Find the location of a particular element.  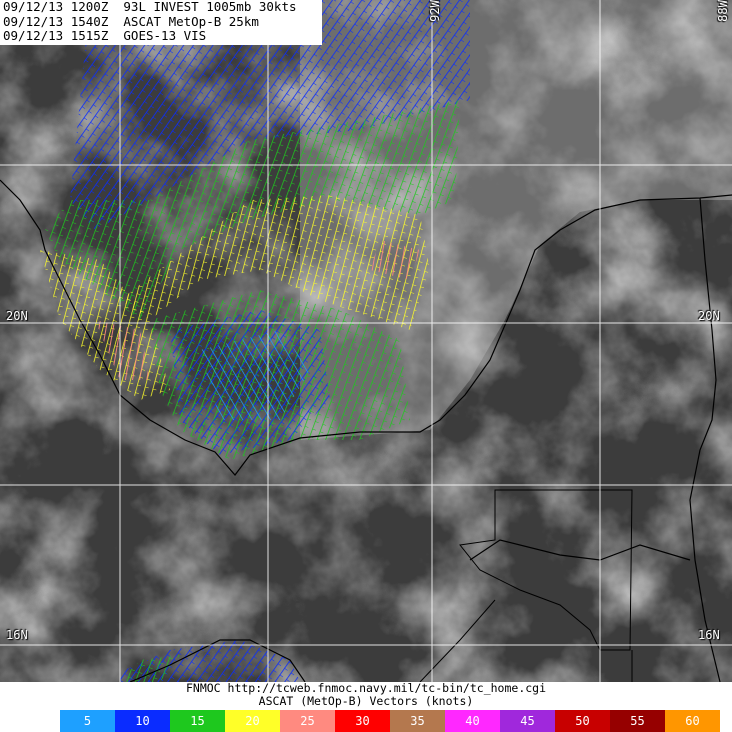

longitude-label: 88W is located at coordinates (722, 11).